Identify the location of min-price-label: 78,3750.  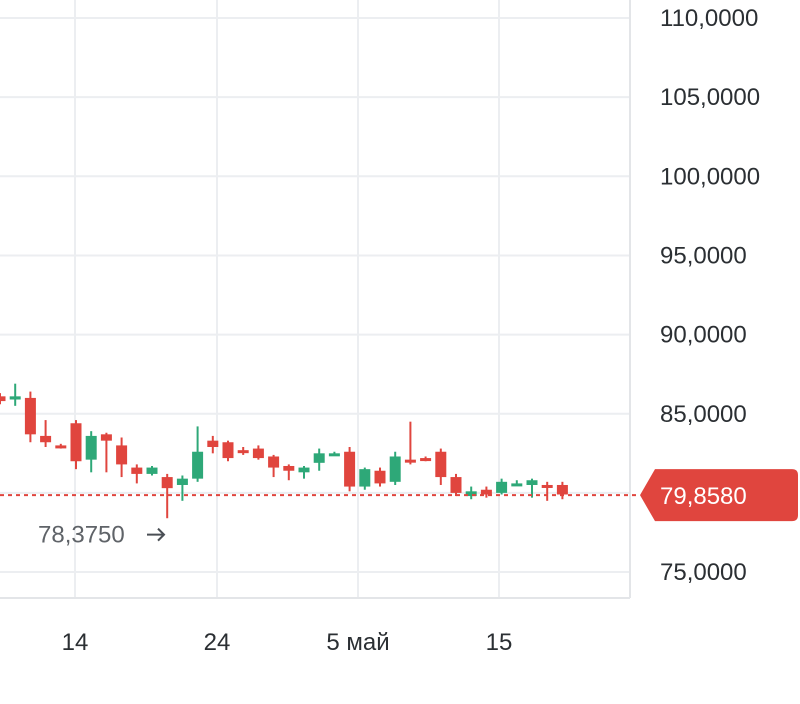
(81, 535).